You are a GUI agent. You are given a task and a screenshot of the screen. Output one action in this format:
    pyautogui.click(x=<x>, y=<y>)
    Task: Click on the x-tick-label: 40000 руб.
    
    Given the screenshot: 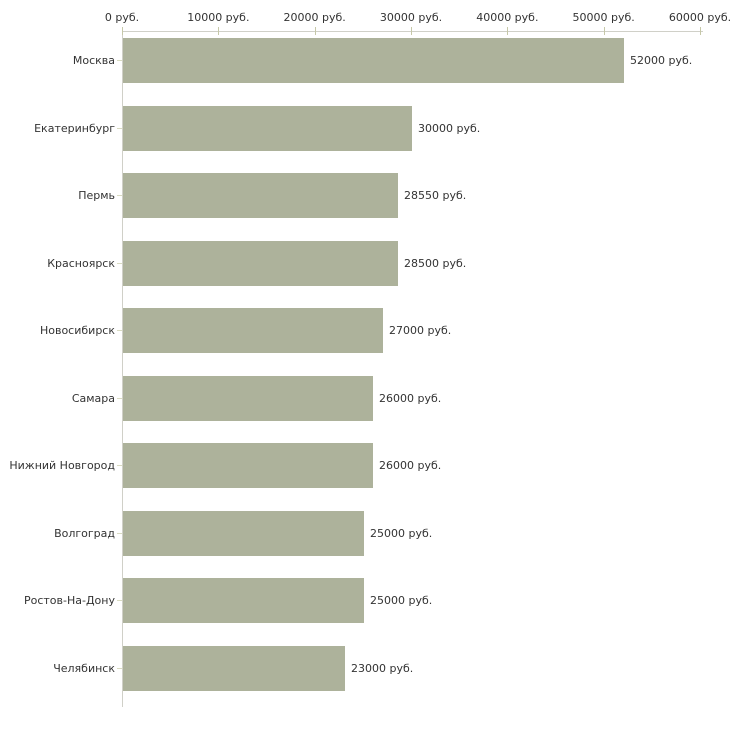 What is the action you would take?
    pyautogui.click(x=507, y=17)
    